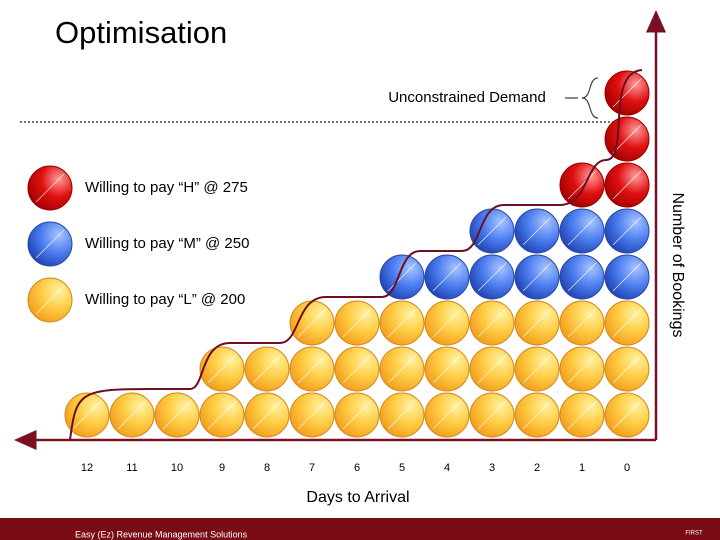 This screenshot has height=540, width=720. I want to click on legend-label: Willing to pay “M” @ 250, so click(167, 243).